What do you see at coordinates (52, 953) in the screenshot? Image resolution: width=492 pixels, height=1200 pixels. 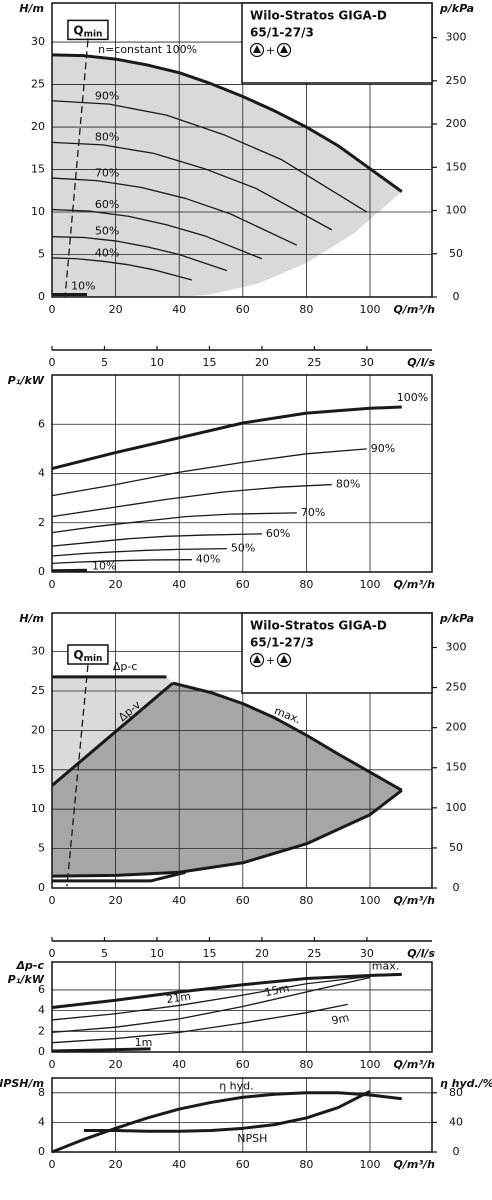 I see `x2-tick-label: 0` at bounding box center [52, 953].